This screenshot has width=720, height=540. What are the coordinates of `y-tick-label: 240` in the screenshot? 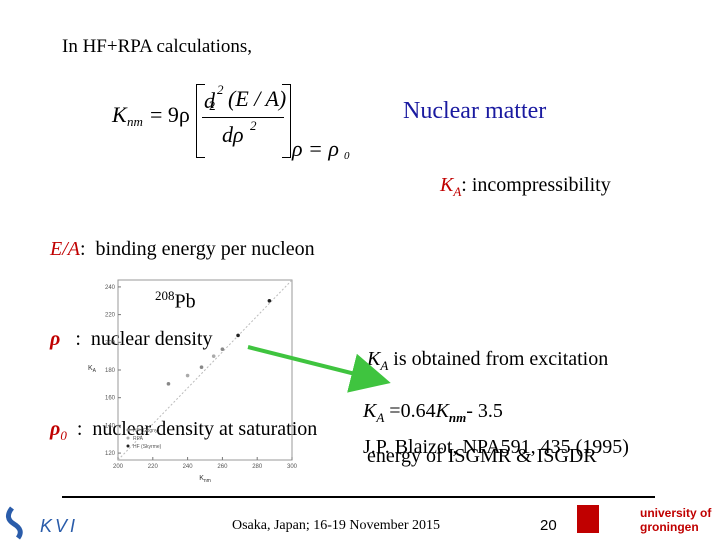 It's located at (110, 288).